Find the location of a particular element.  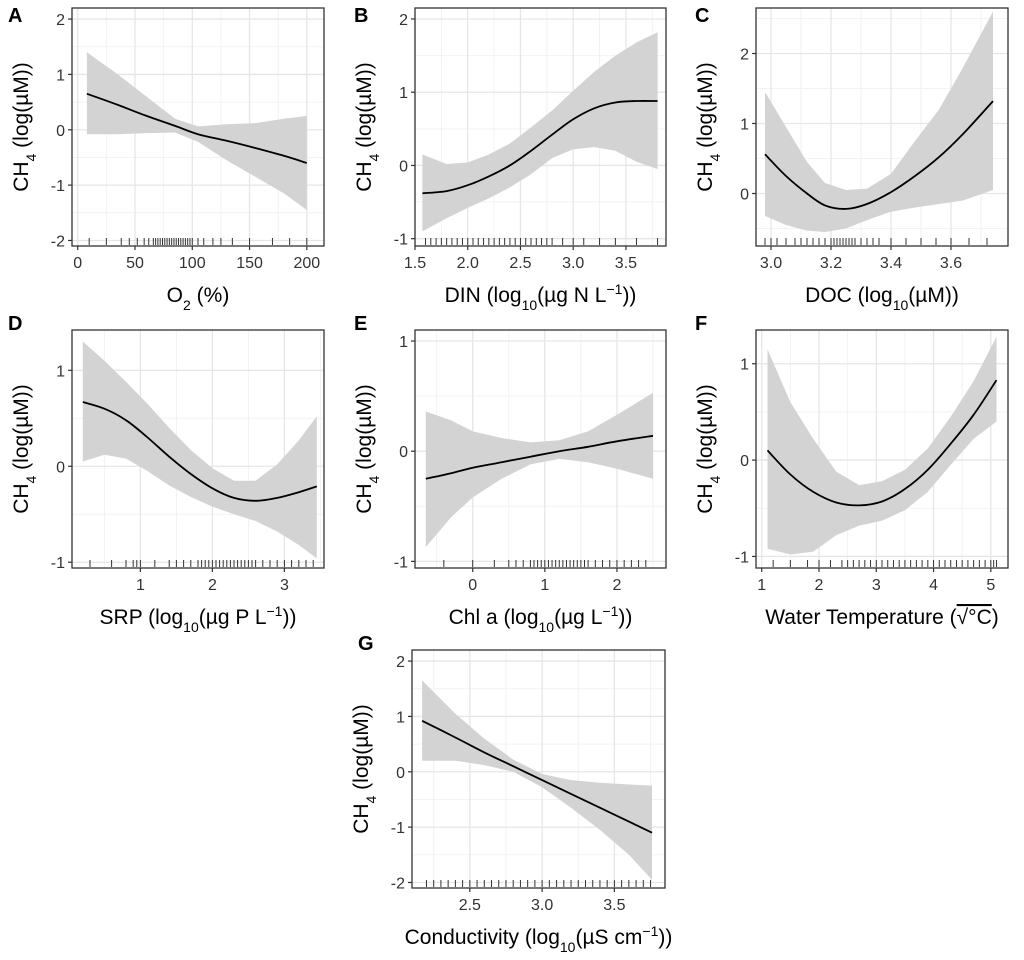

x-tick-label: 4 is located at coordinates (933, 585).